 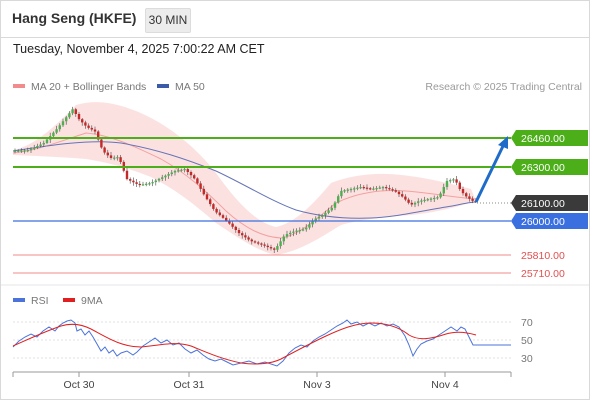 What do you see at coordinates (317, 385) in the screenshot?
I see `x-label-nov3: Nov 3` at bounding box center [317, 385].